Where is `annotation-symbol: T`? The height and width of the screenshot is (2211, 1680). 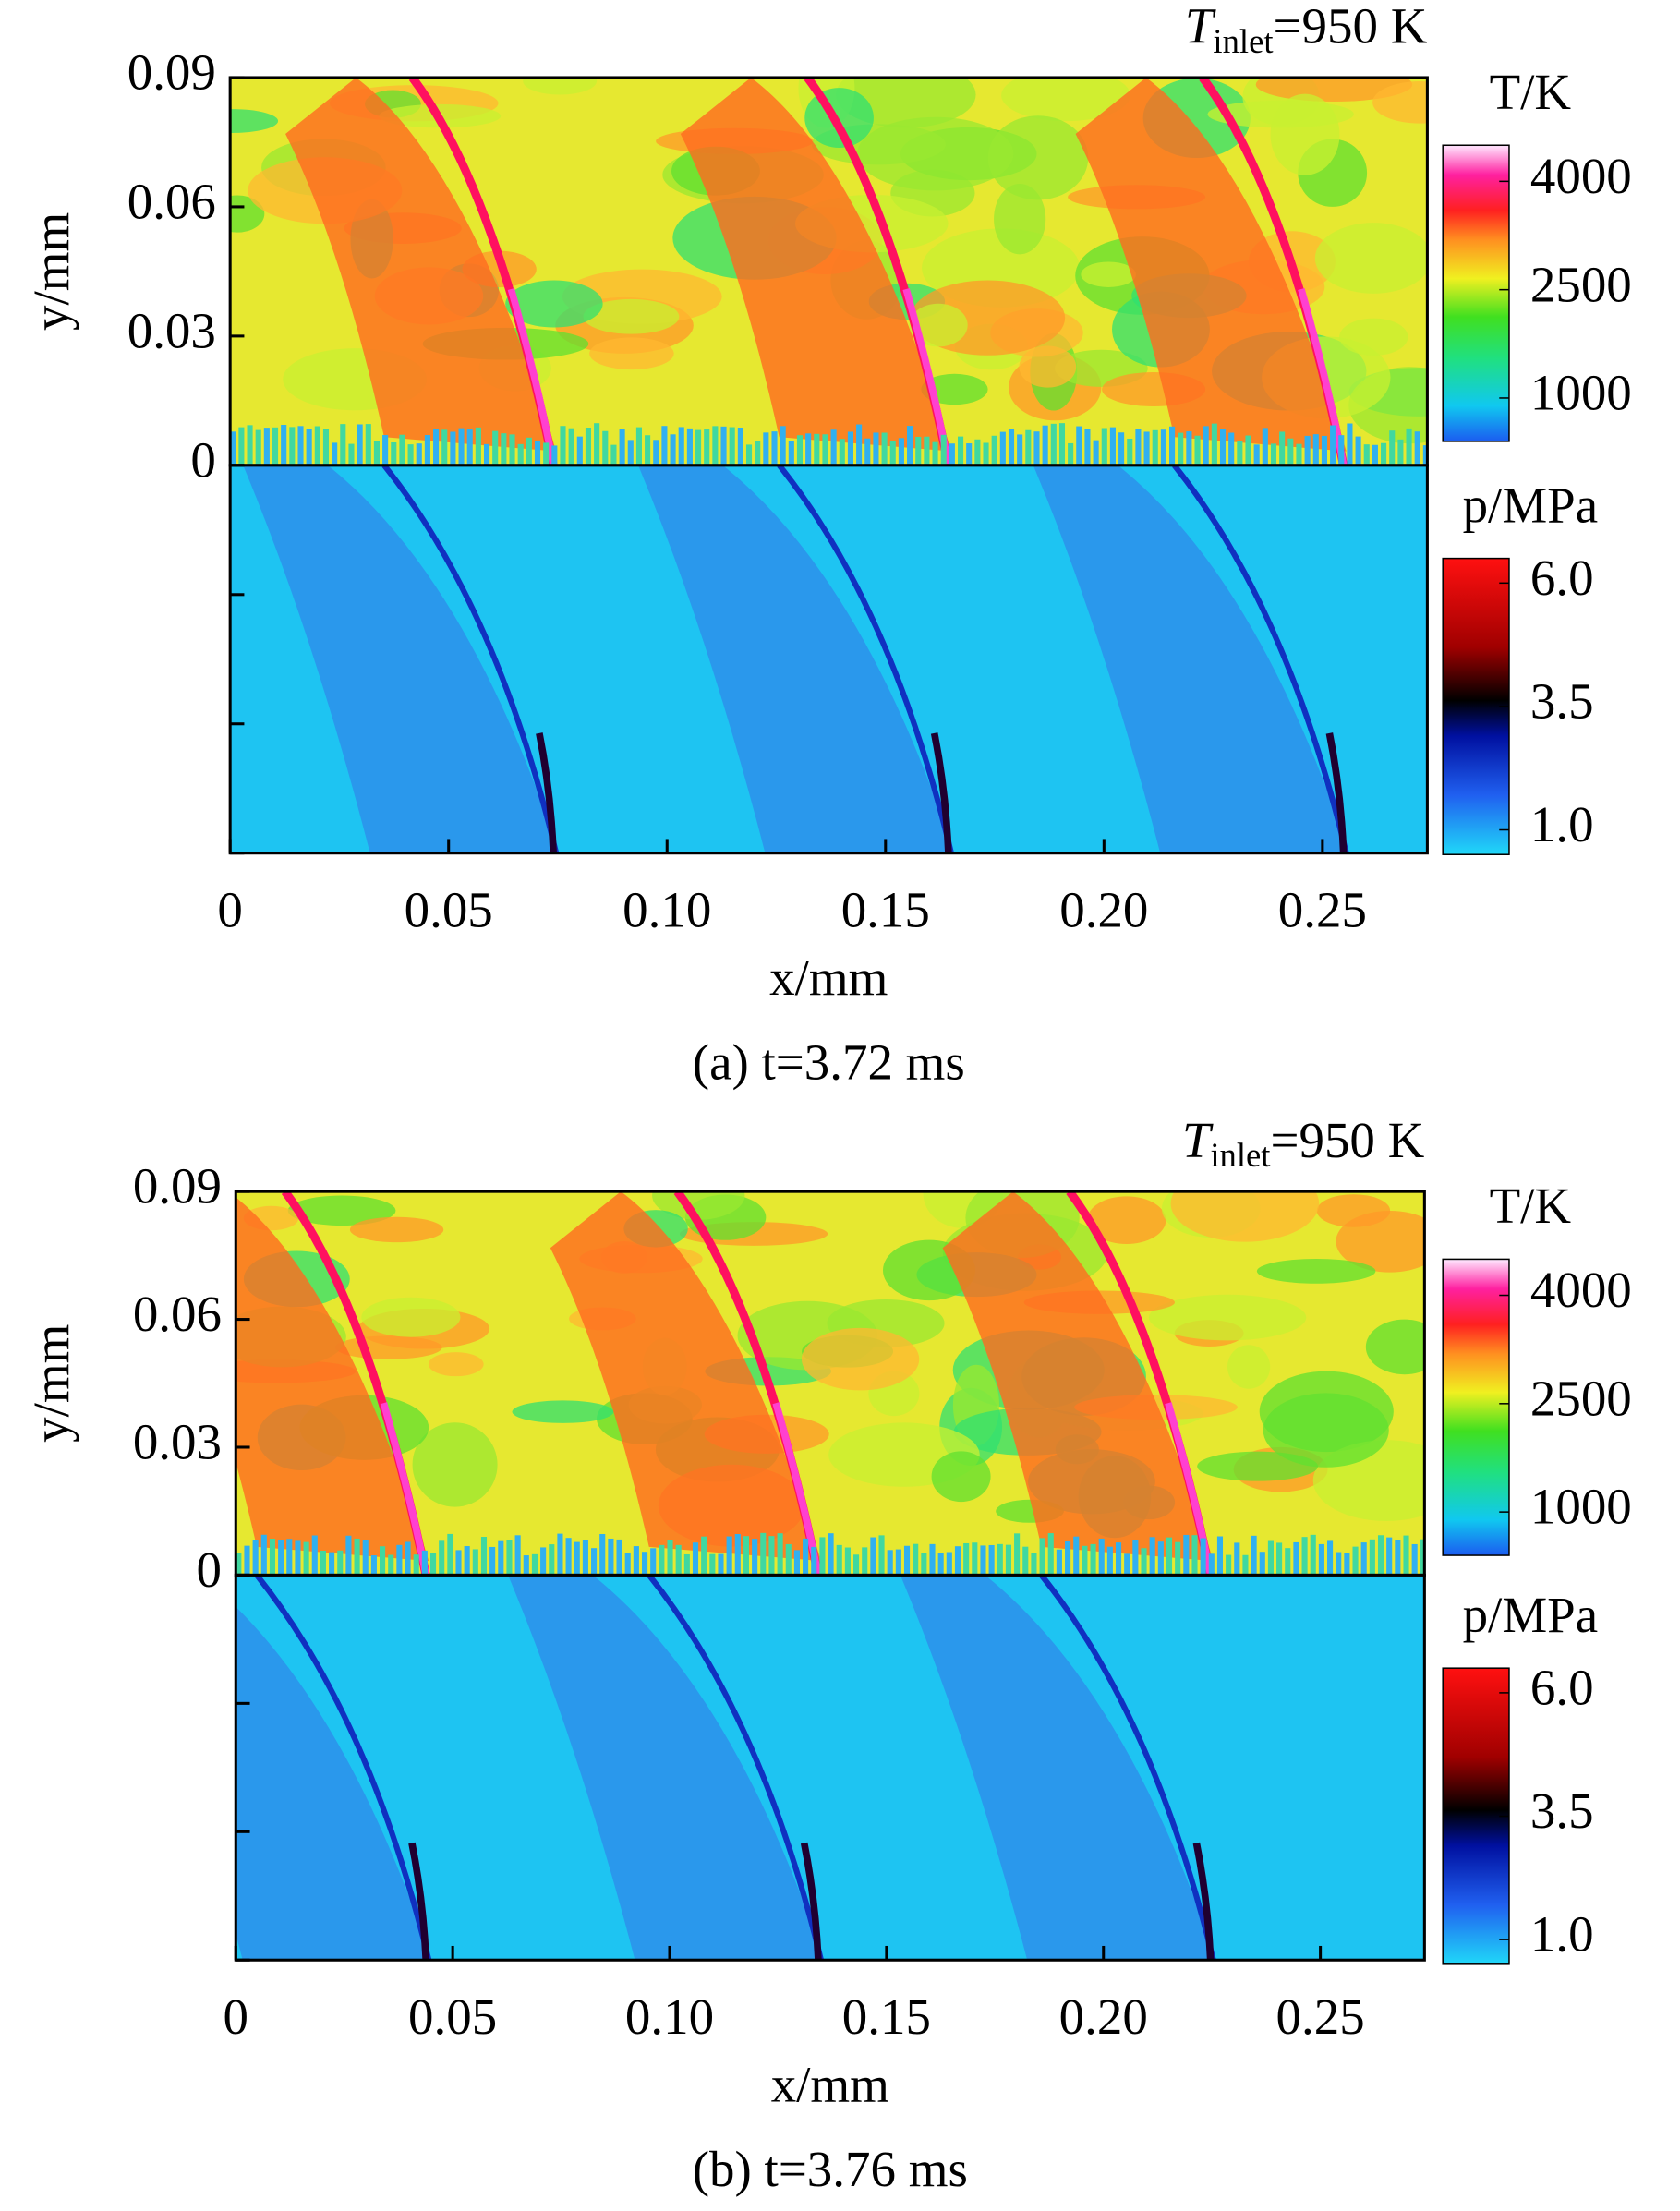
annotation-symbol: T is located at coordinates (1198, 1139).